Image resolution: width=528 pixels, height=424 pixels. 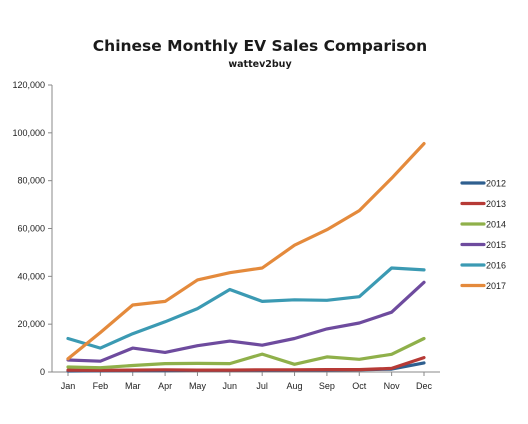 I want to click on x-tick-label: Sep, so click(x=327, y=386).